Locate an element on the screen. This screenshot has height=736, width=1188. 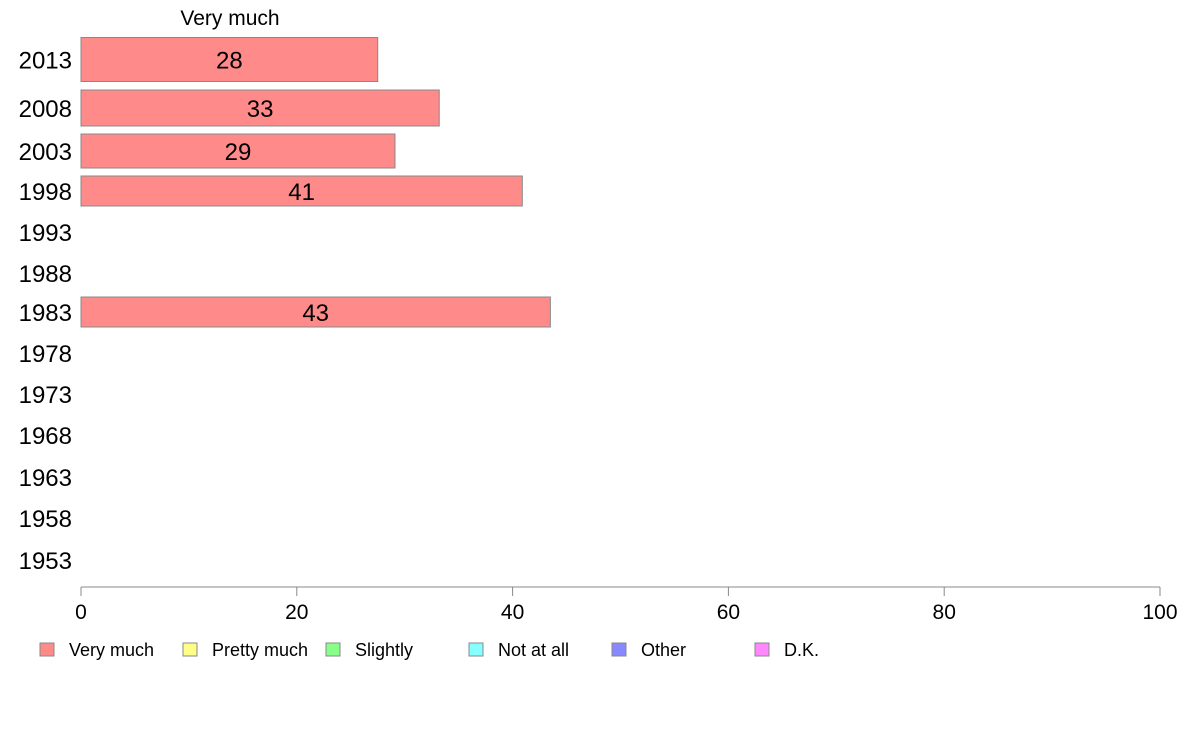
legend-label-4: Other is located at coordinates (663, 650).